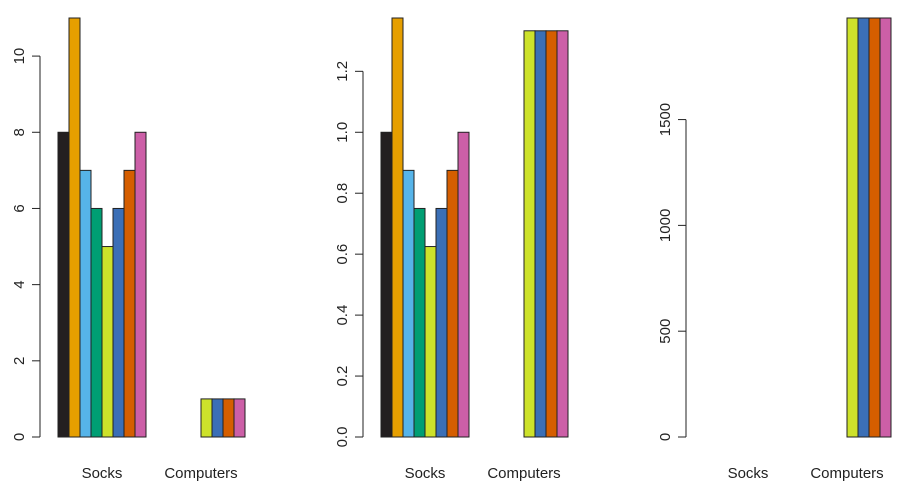 Image resolution: width=906 pixels, height=488 pixels. I want to click on y-tick-label: 0.6, so click(342, 254).